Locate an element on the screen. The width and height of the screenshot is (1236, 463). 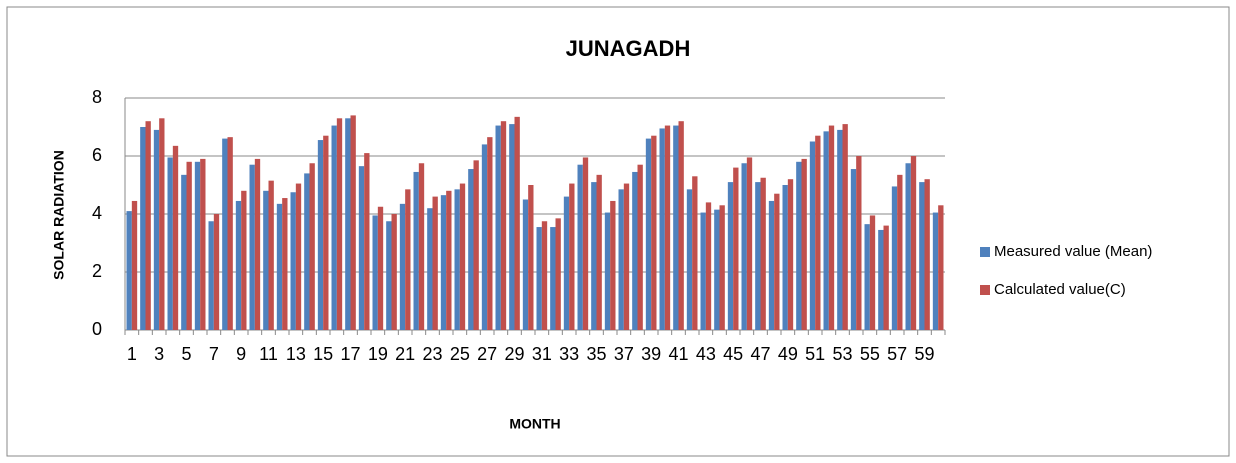
y-tick-label: 8 is located at coordinates (97, 97).